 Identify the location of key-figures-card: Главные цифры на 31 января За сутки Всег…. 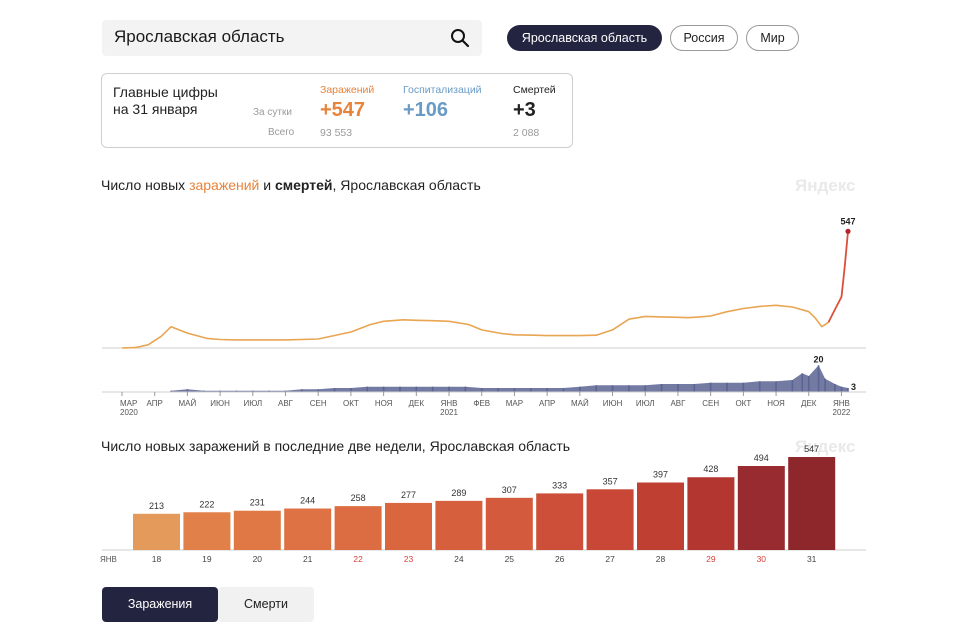
(337, 110).